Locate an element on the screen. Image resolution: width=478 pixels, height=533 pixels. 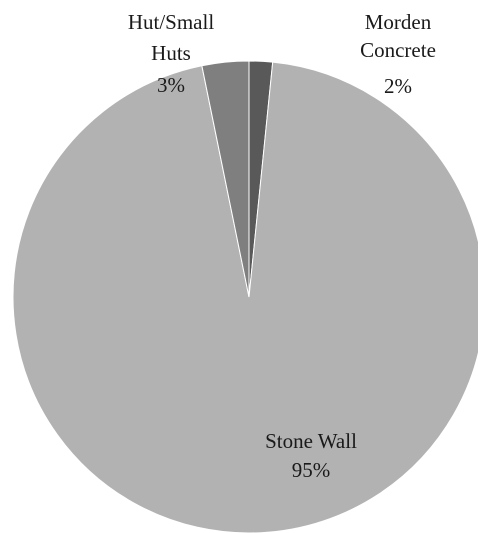
label-line: Concrete is located at coordinates (398, 50).